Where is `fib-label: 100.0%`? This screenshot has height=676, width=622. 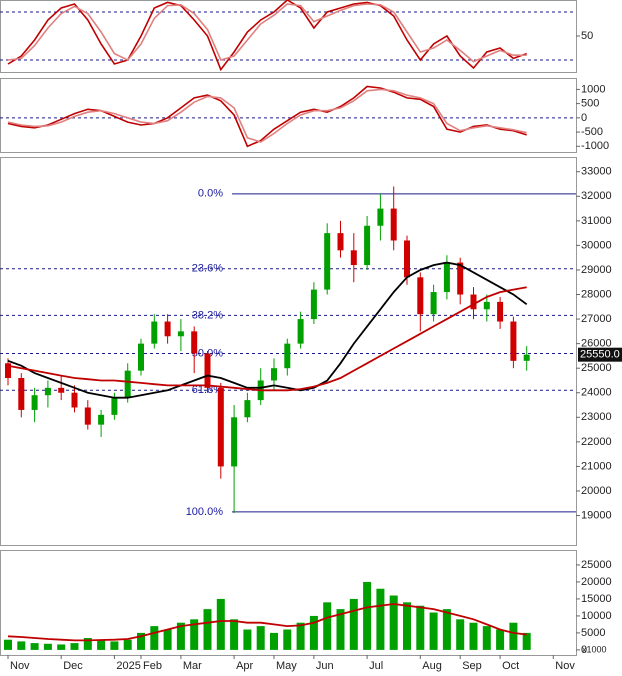 fib-label: 100.0% is located at coordinates (205, 512).